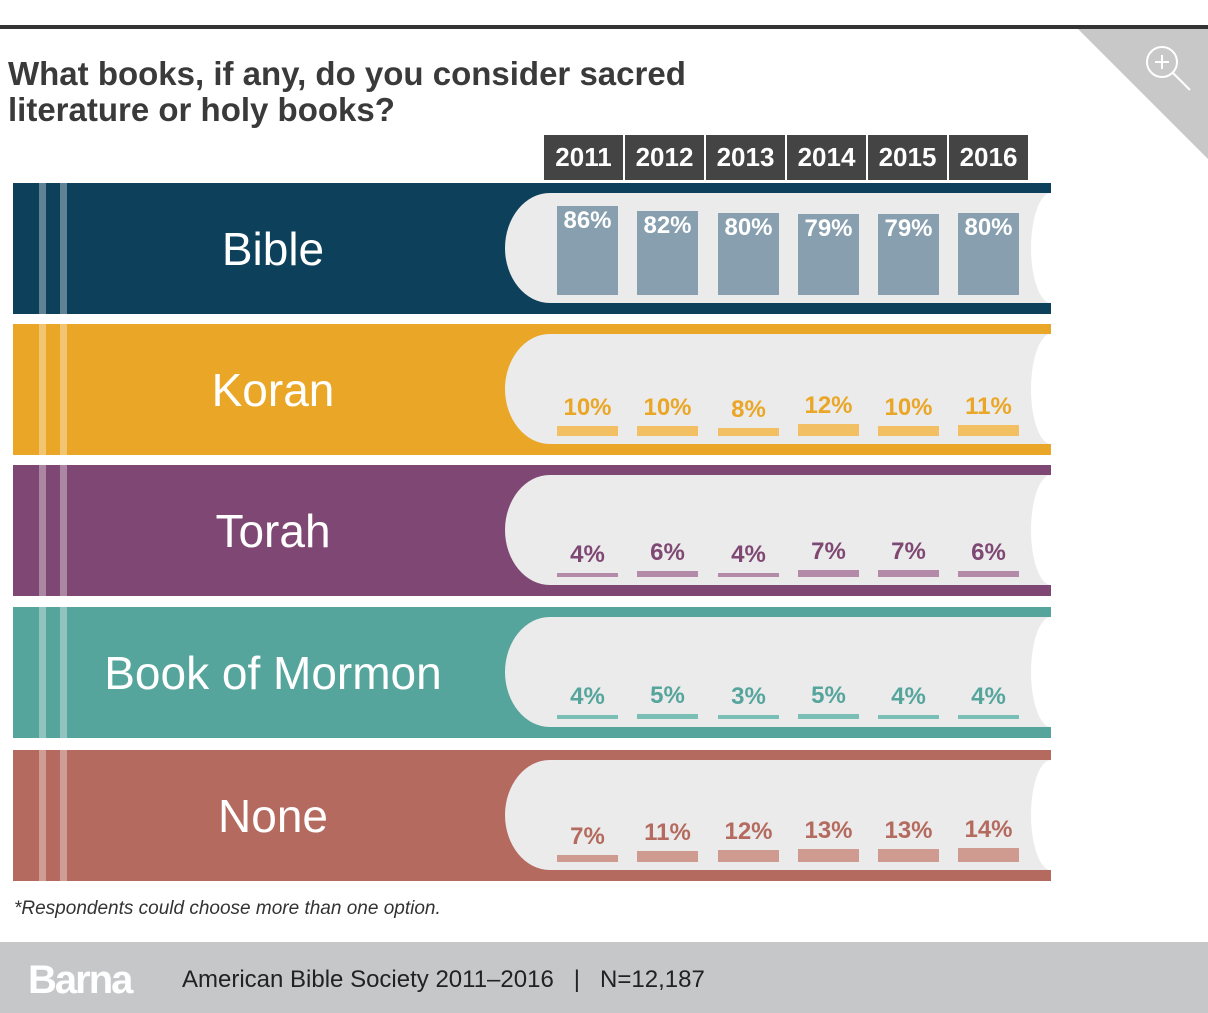 This screenshot has width=1208, height=1013. I want to click on book-row: Torah 4% 6% 4% 7% 7% 6%, so click(542, 530).